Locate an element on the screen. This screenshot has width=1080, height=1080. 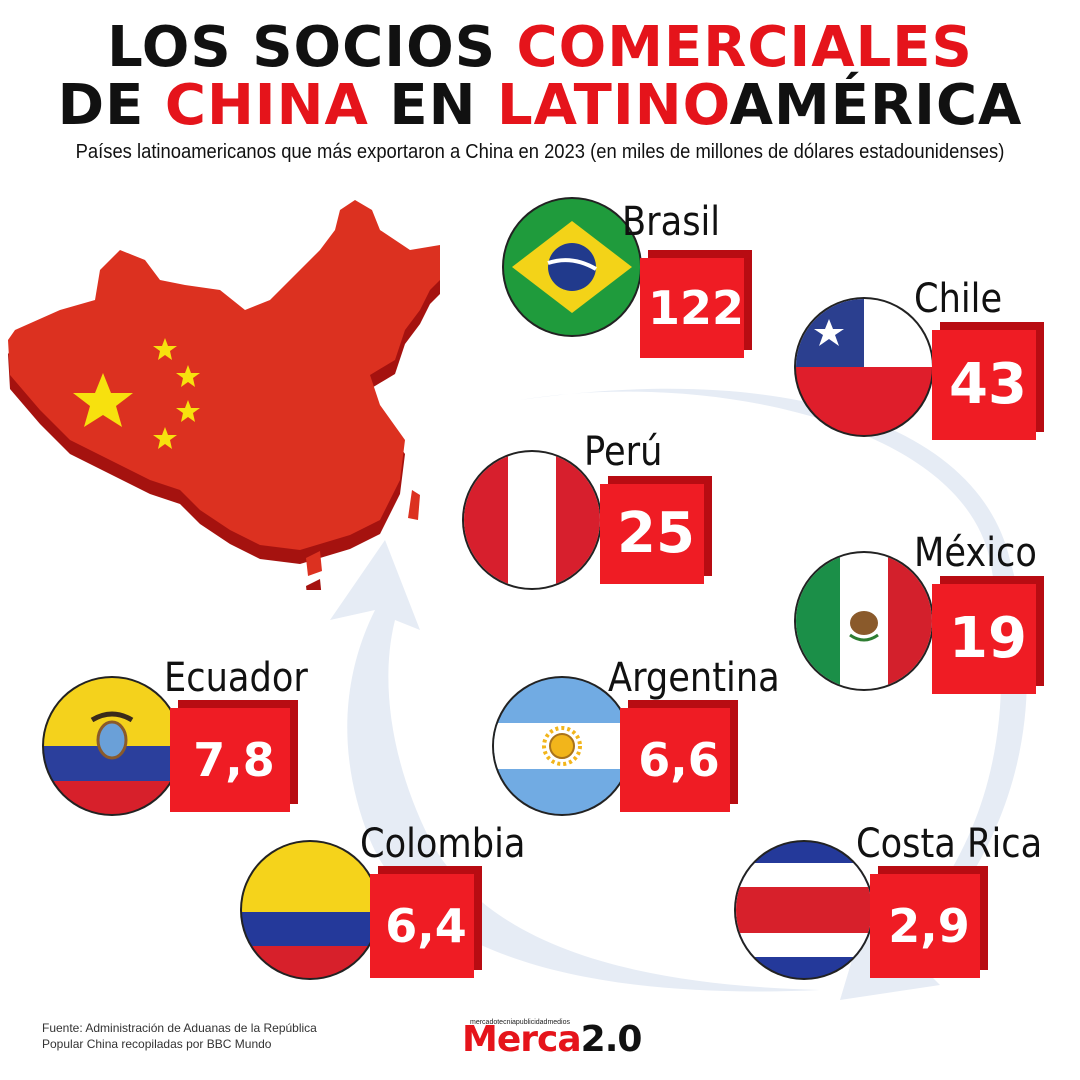
argentina-flag-icon is located at coordinates (562, 746).